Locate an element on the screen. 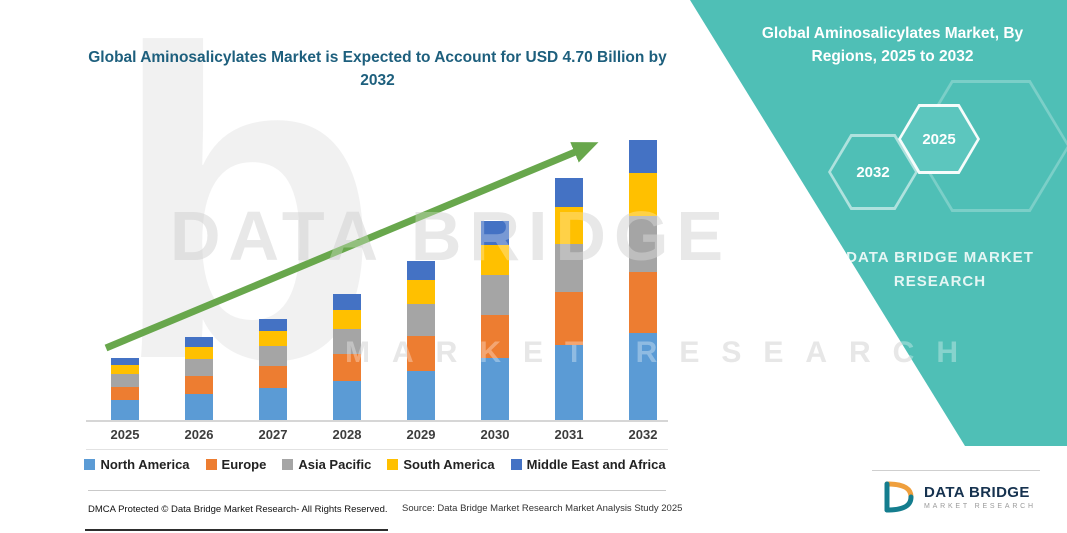 This screenshot has height=533, width=1067. bar-2031 is located at coordinates (569, 299).